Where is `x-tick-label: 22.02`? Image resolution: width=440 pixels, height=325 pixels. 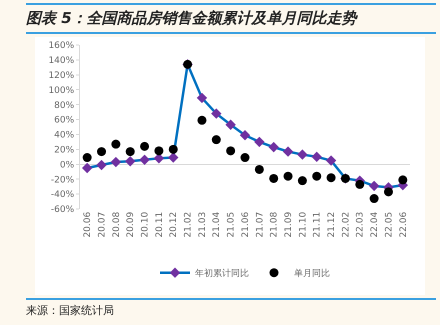 x-tick-label: 22.02 is located at coordinates (346, 225).